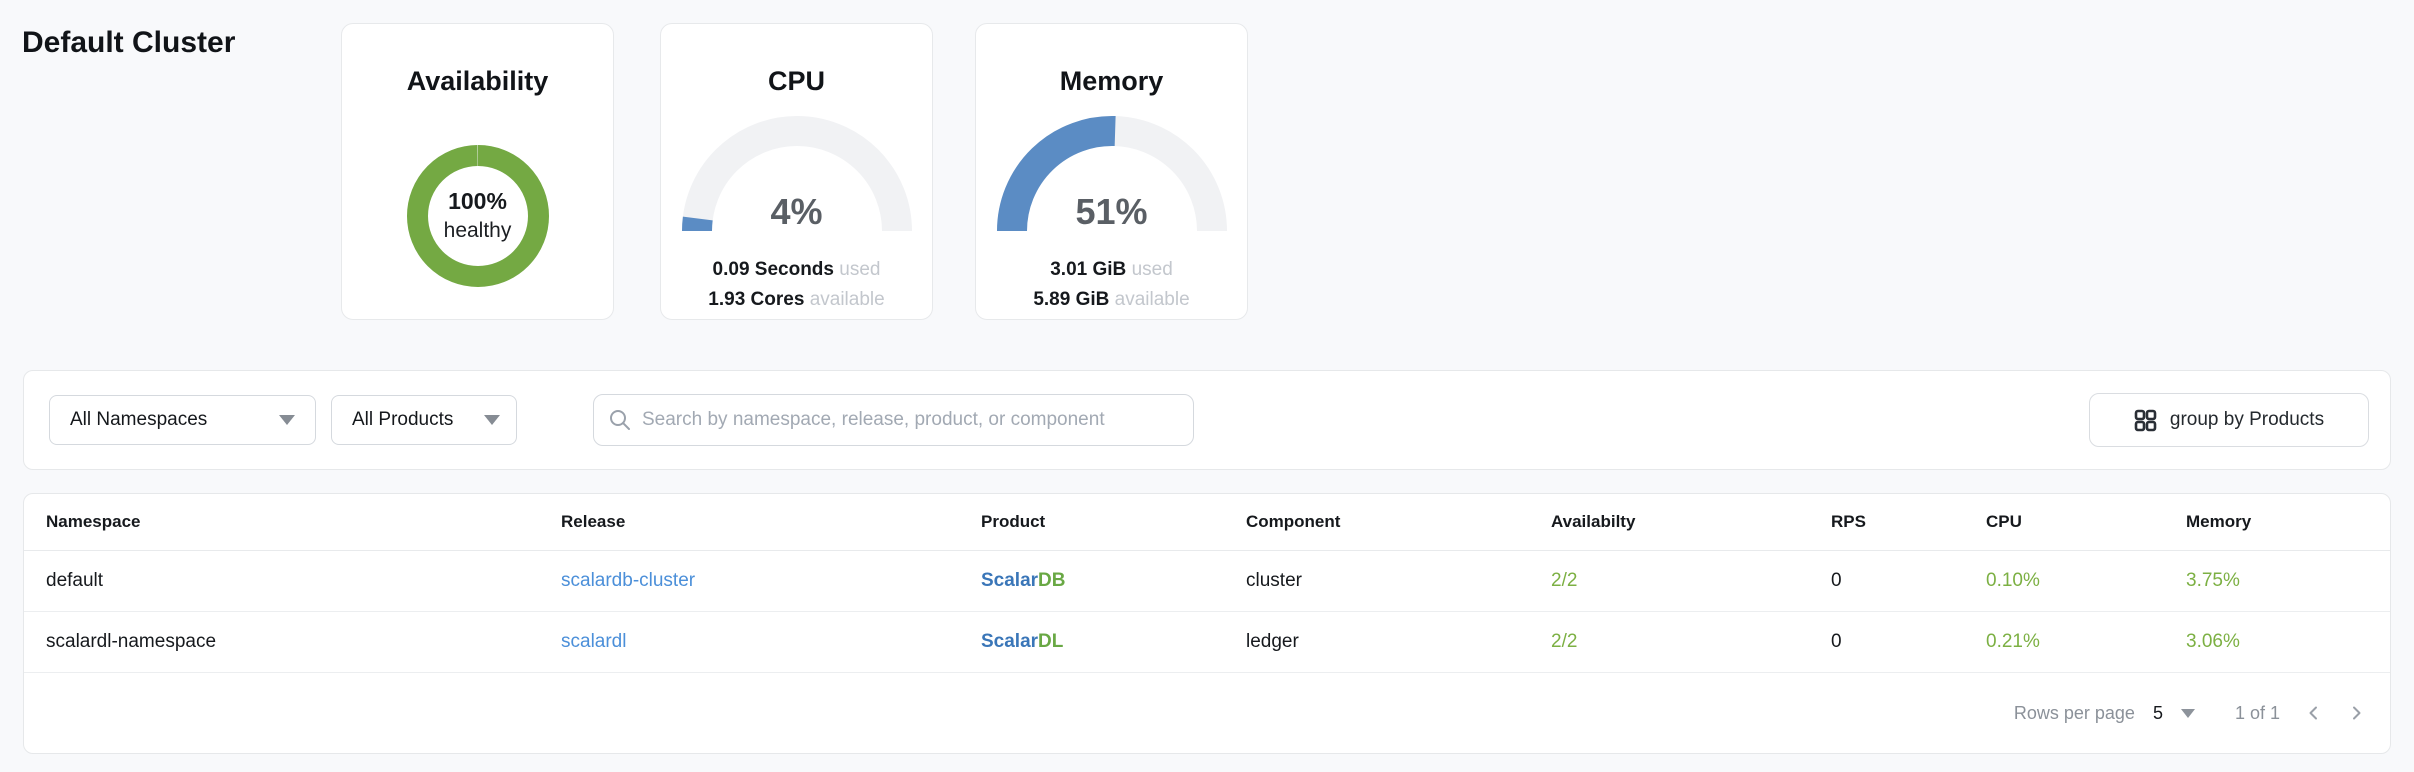  What do you see at coordinates (796, 285) in the screenshot?
I see `cpu-stats: 0.09 Seconds used 1.93 Cores available` at bounding box center [796, 285].